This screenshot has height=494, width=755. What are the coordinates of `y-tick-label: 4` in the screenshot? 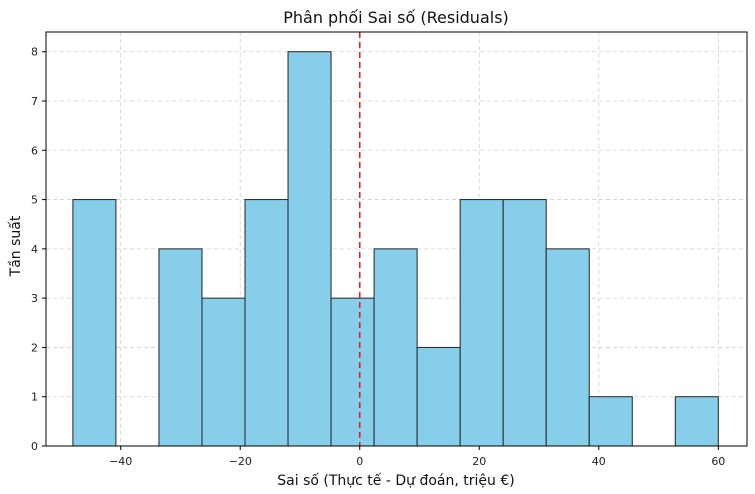 It's located at (34, 249).